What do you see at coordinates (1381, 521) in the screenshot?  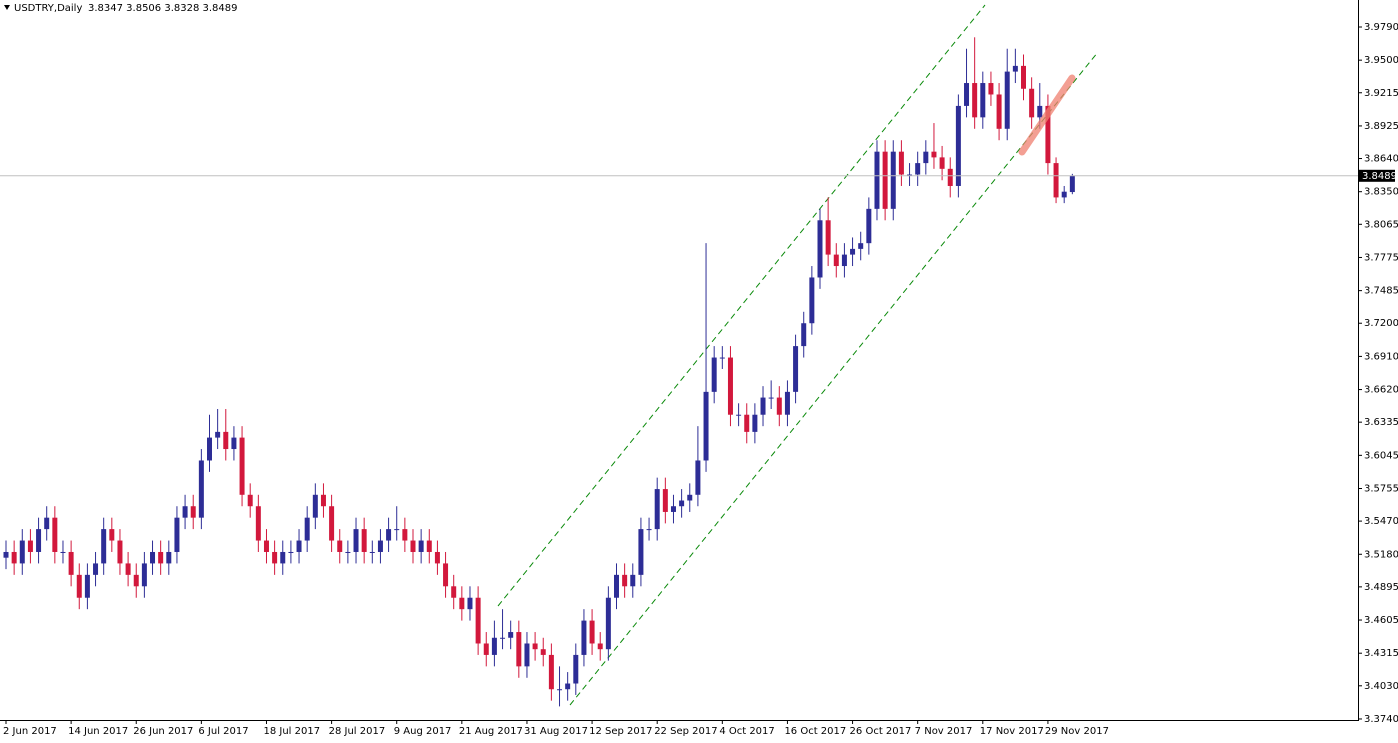 I see `y-tick-label: 3.5470` at bounding box center [1381, 521].